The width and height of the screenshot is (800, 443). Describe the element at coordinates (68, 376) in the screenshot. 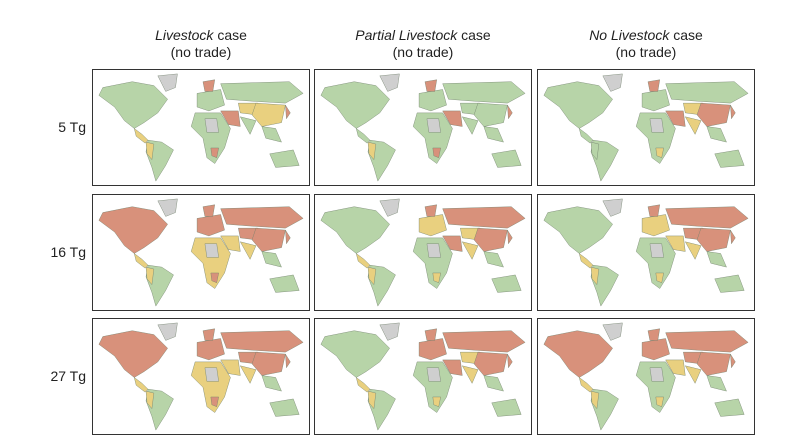

I see `row-label: 27 Tg` at that location.